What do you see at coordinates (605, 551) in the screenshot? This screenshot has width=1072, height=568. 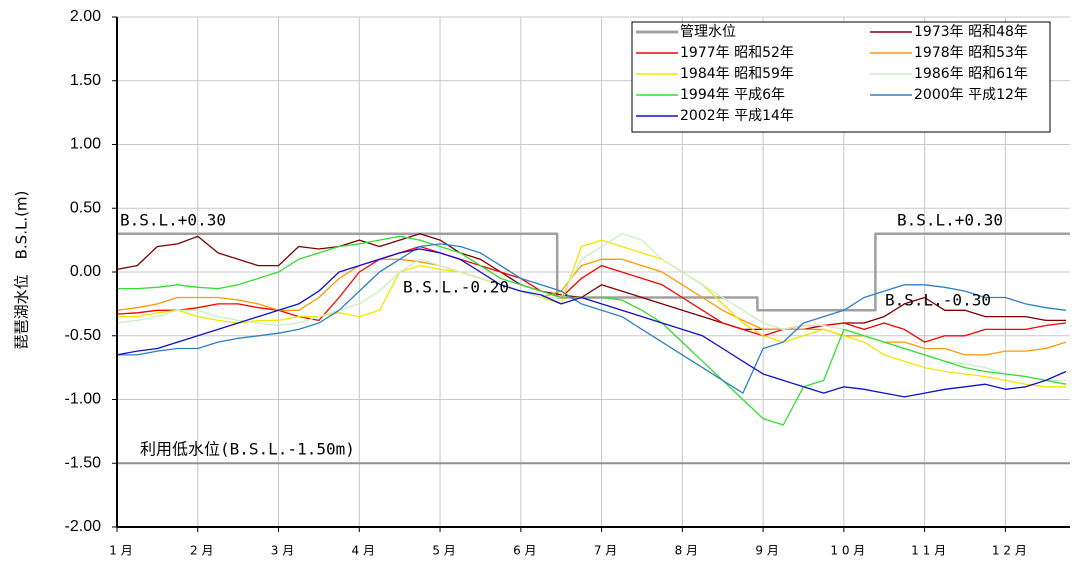 I see `x-tick-label: 7 月` at bounding box center [605, 551].